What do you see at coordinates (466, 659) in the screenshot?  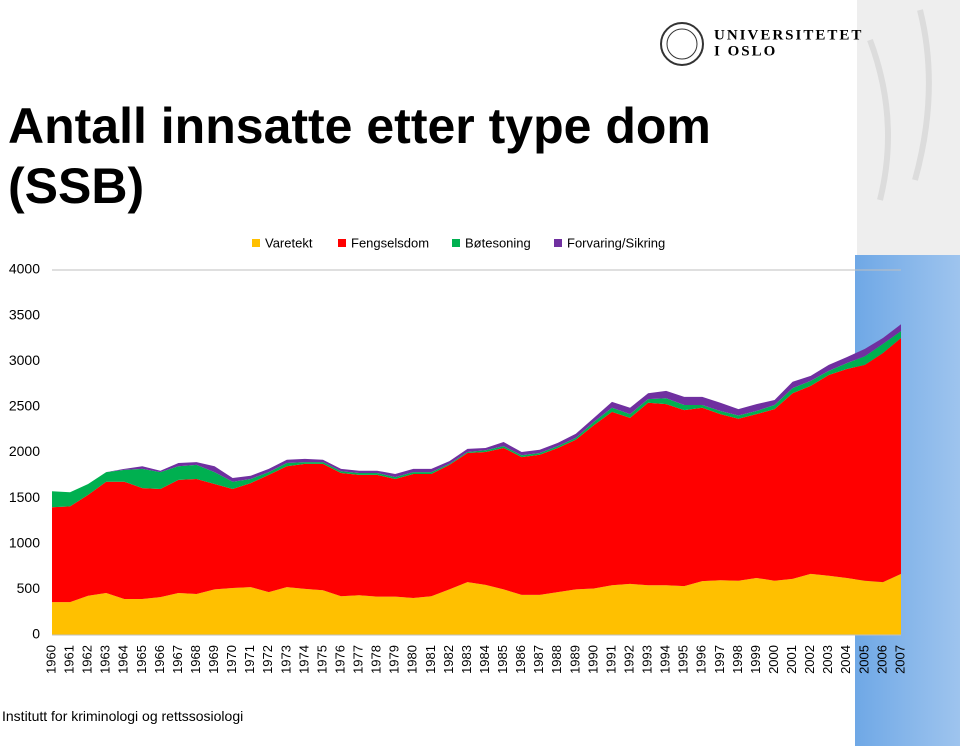 I see `x-tick-label: 1983` at bounding box center [466, 659].